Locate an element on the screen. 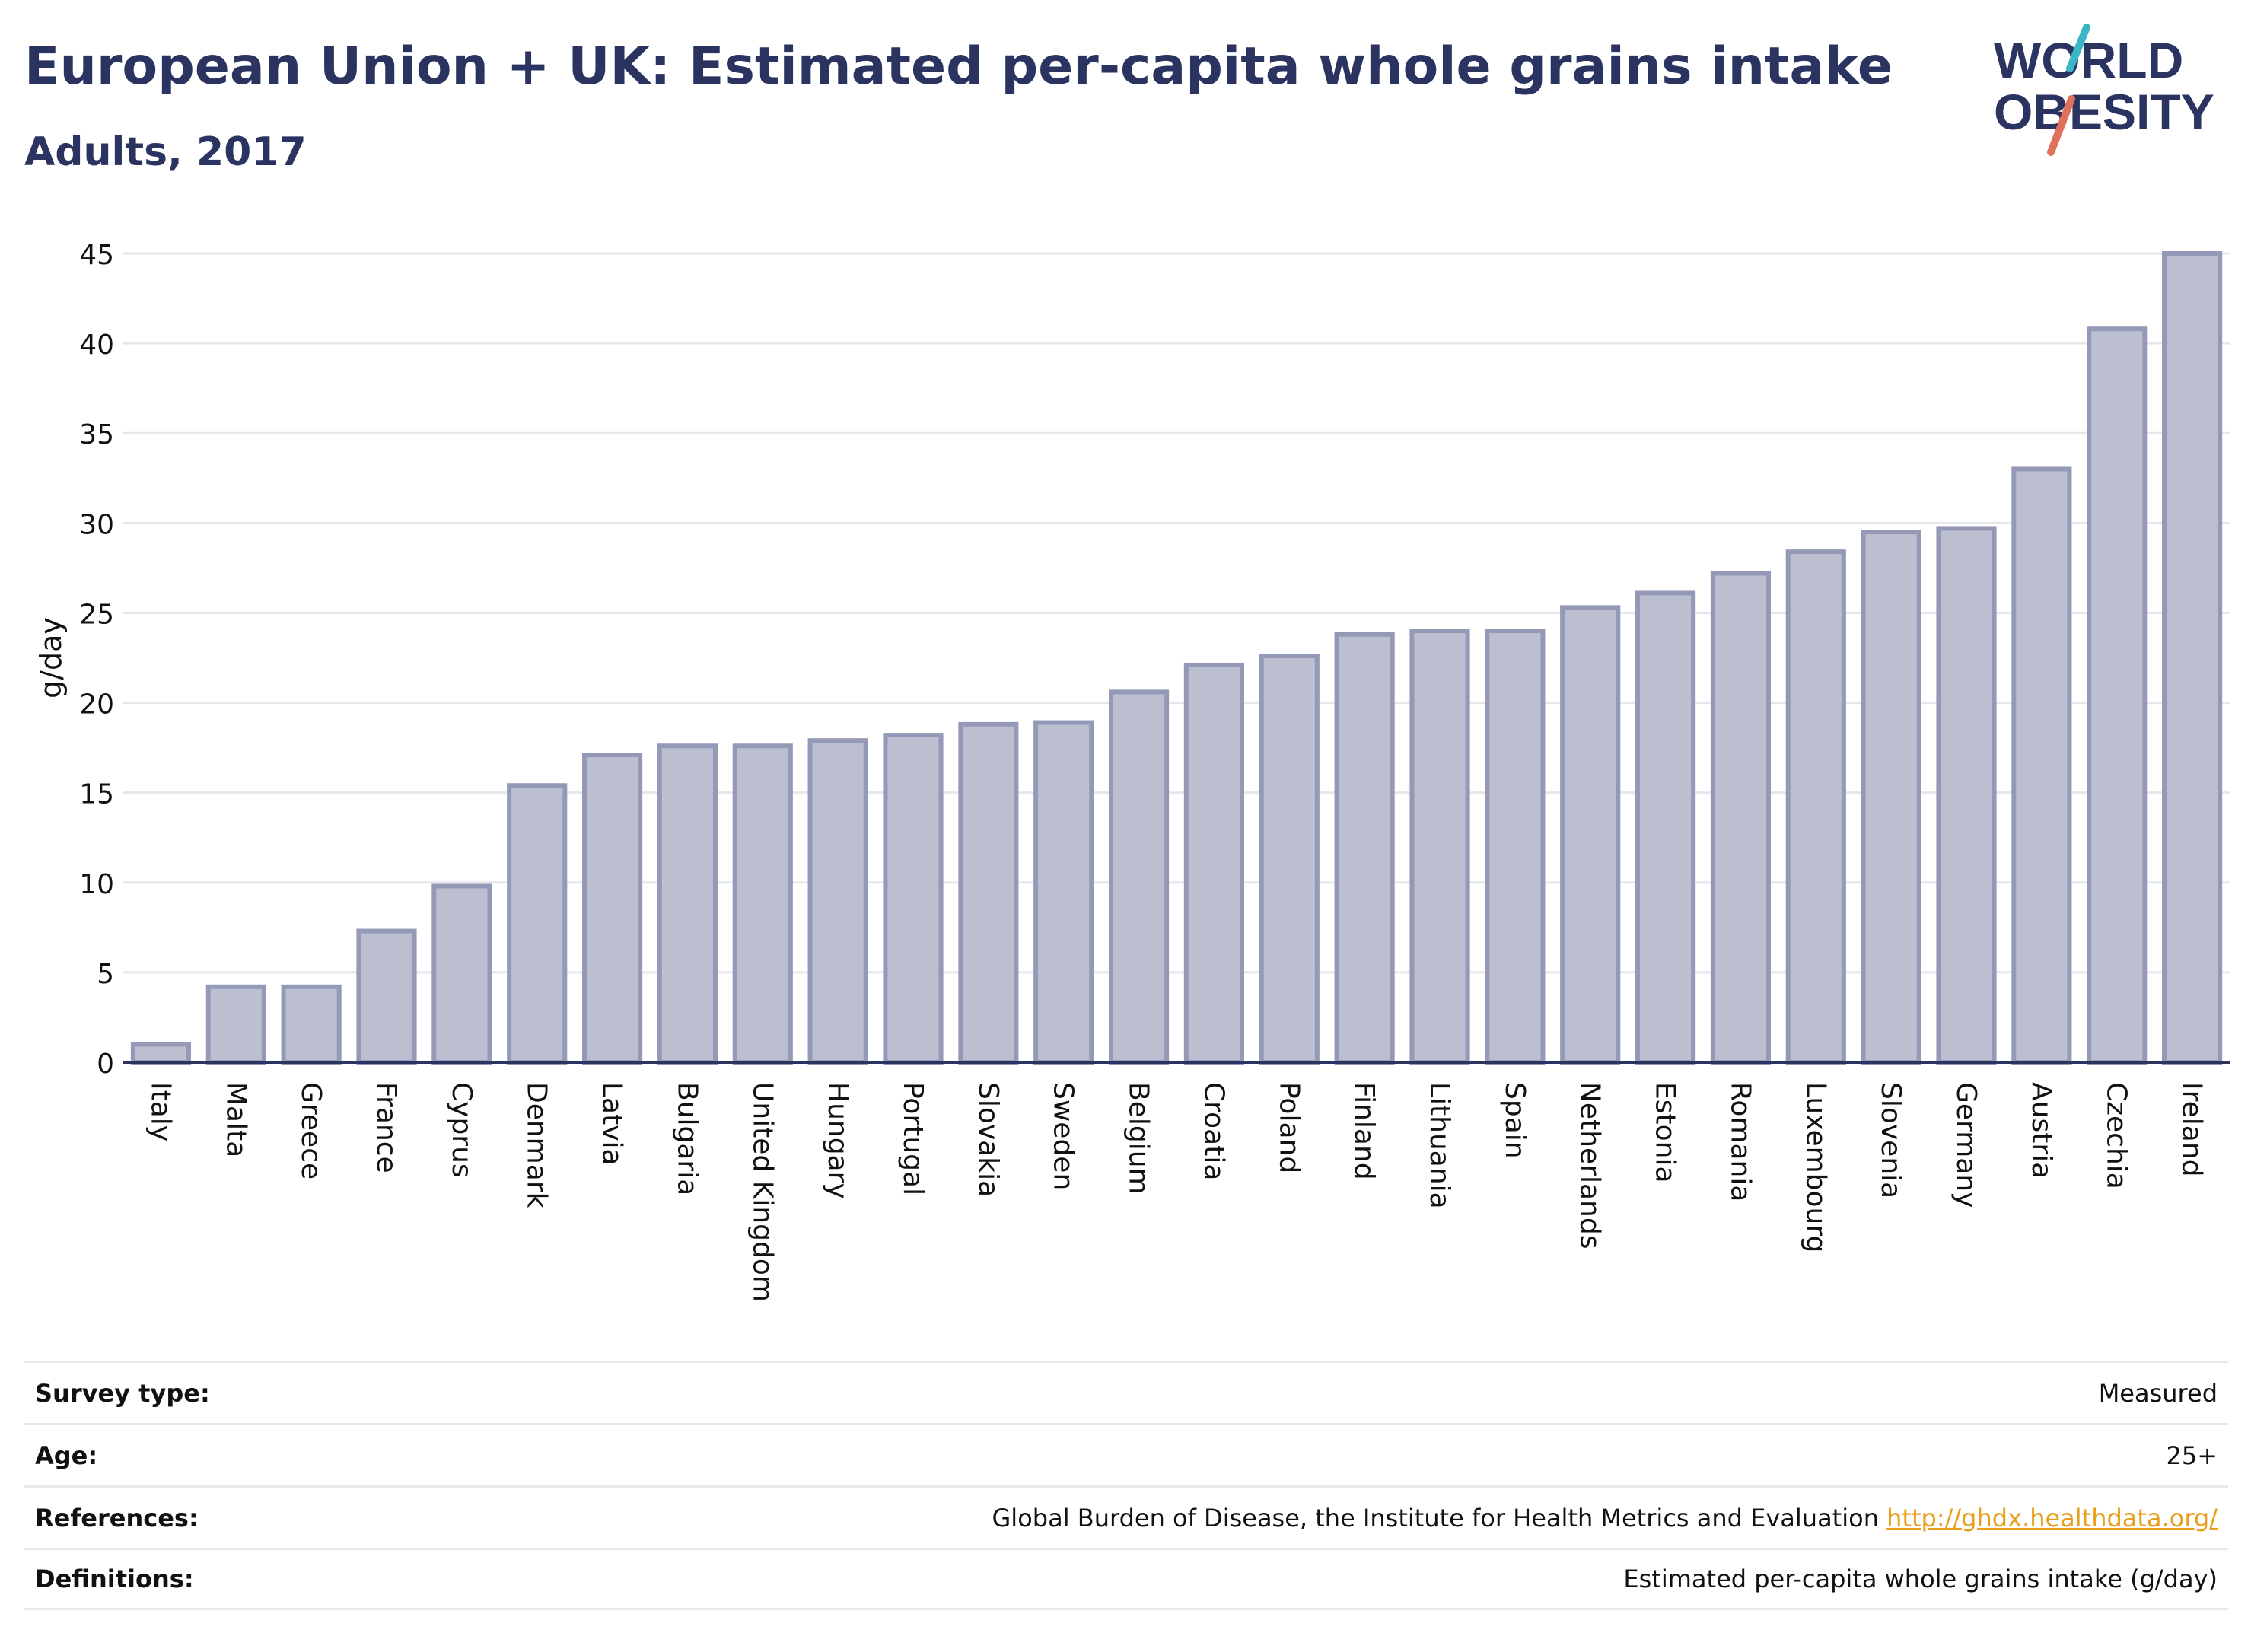 Image resolution: width=2251 pixels, height=1652 pixels. x-tick-label: Austria is located at coordinates (2041, 1130).